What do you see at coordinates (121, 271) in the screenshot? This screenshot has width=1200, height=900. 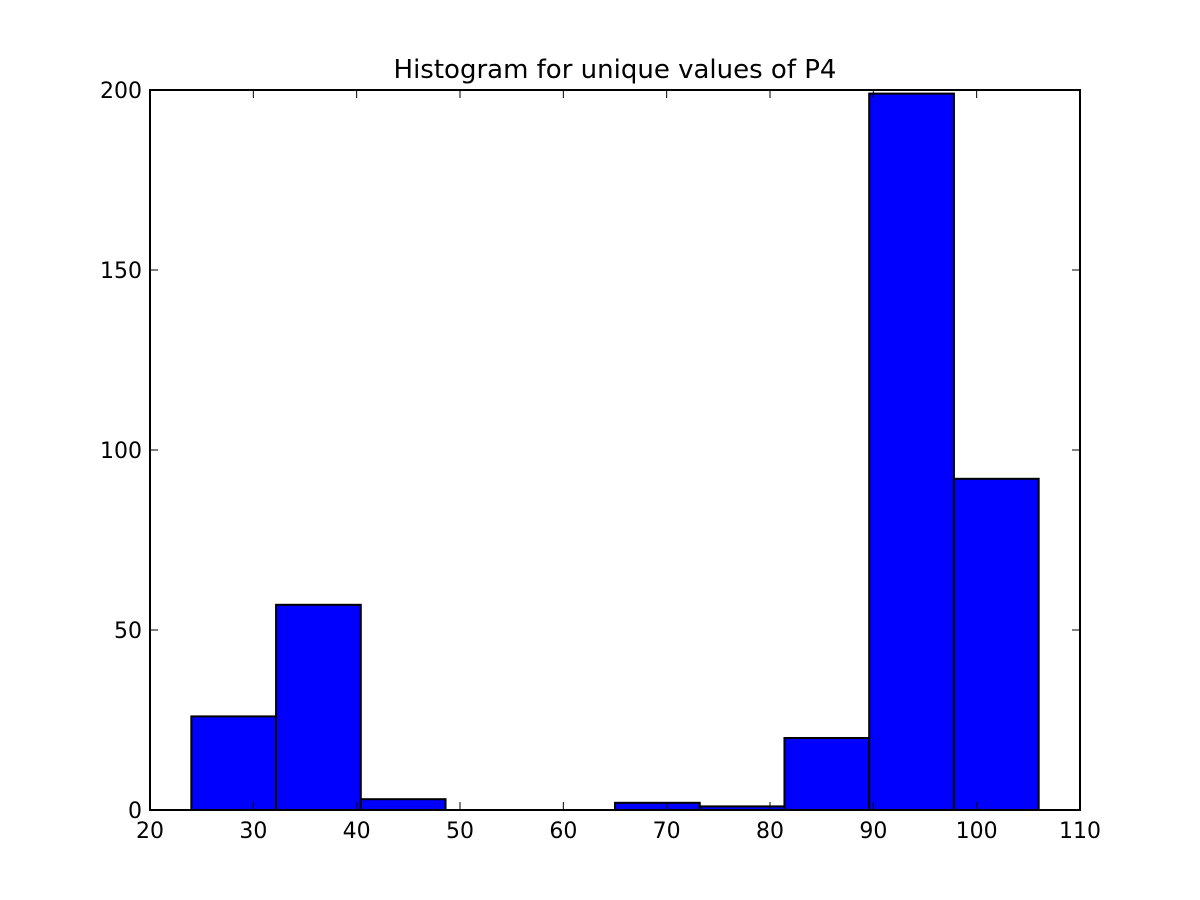 I see `y-tick-label-150: 150` at bounding box center [121, 271].